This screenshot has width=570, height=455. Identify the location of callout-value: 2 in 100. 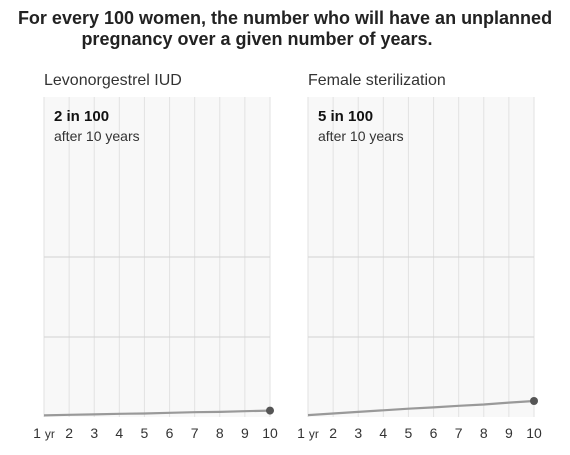
(81, 116).